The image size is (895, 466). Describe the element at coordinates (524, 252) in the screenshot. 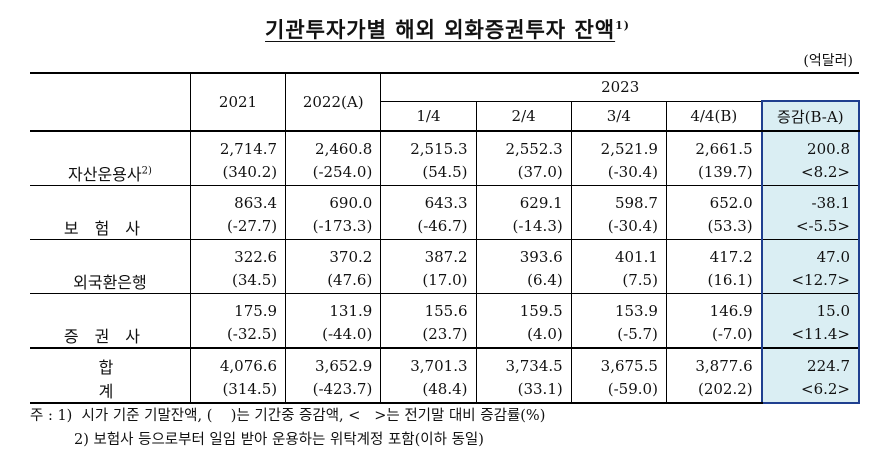

I see `value-cell: 393.6` at that location.